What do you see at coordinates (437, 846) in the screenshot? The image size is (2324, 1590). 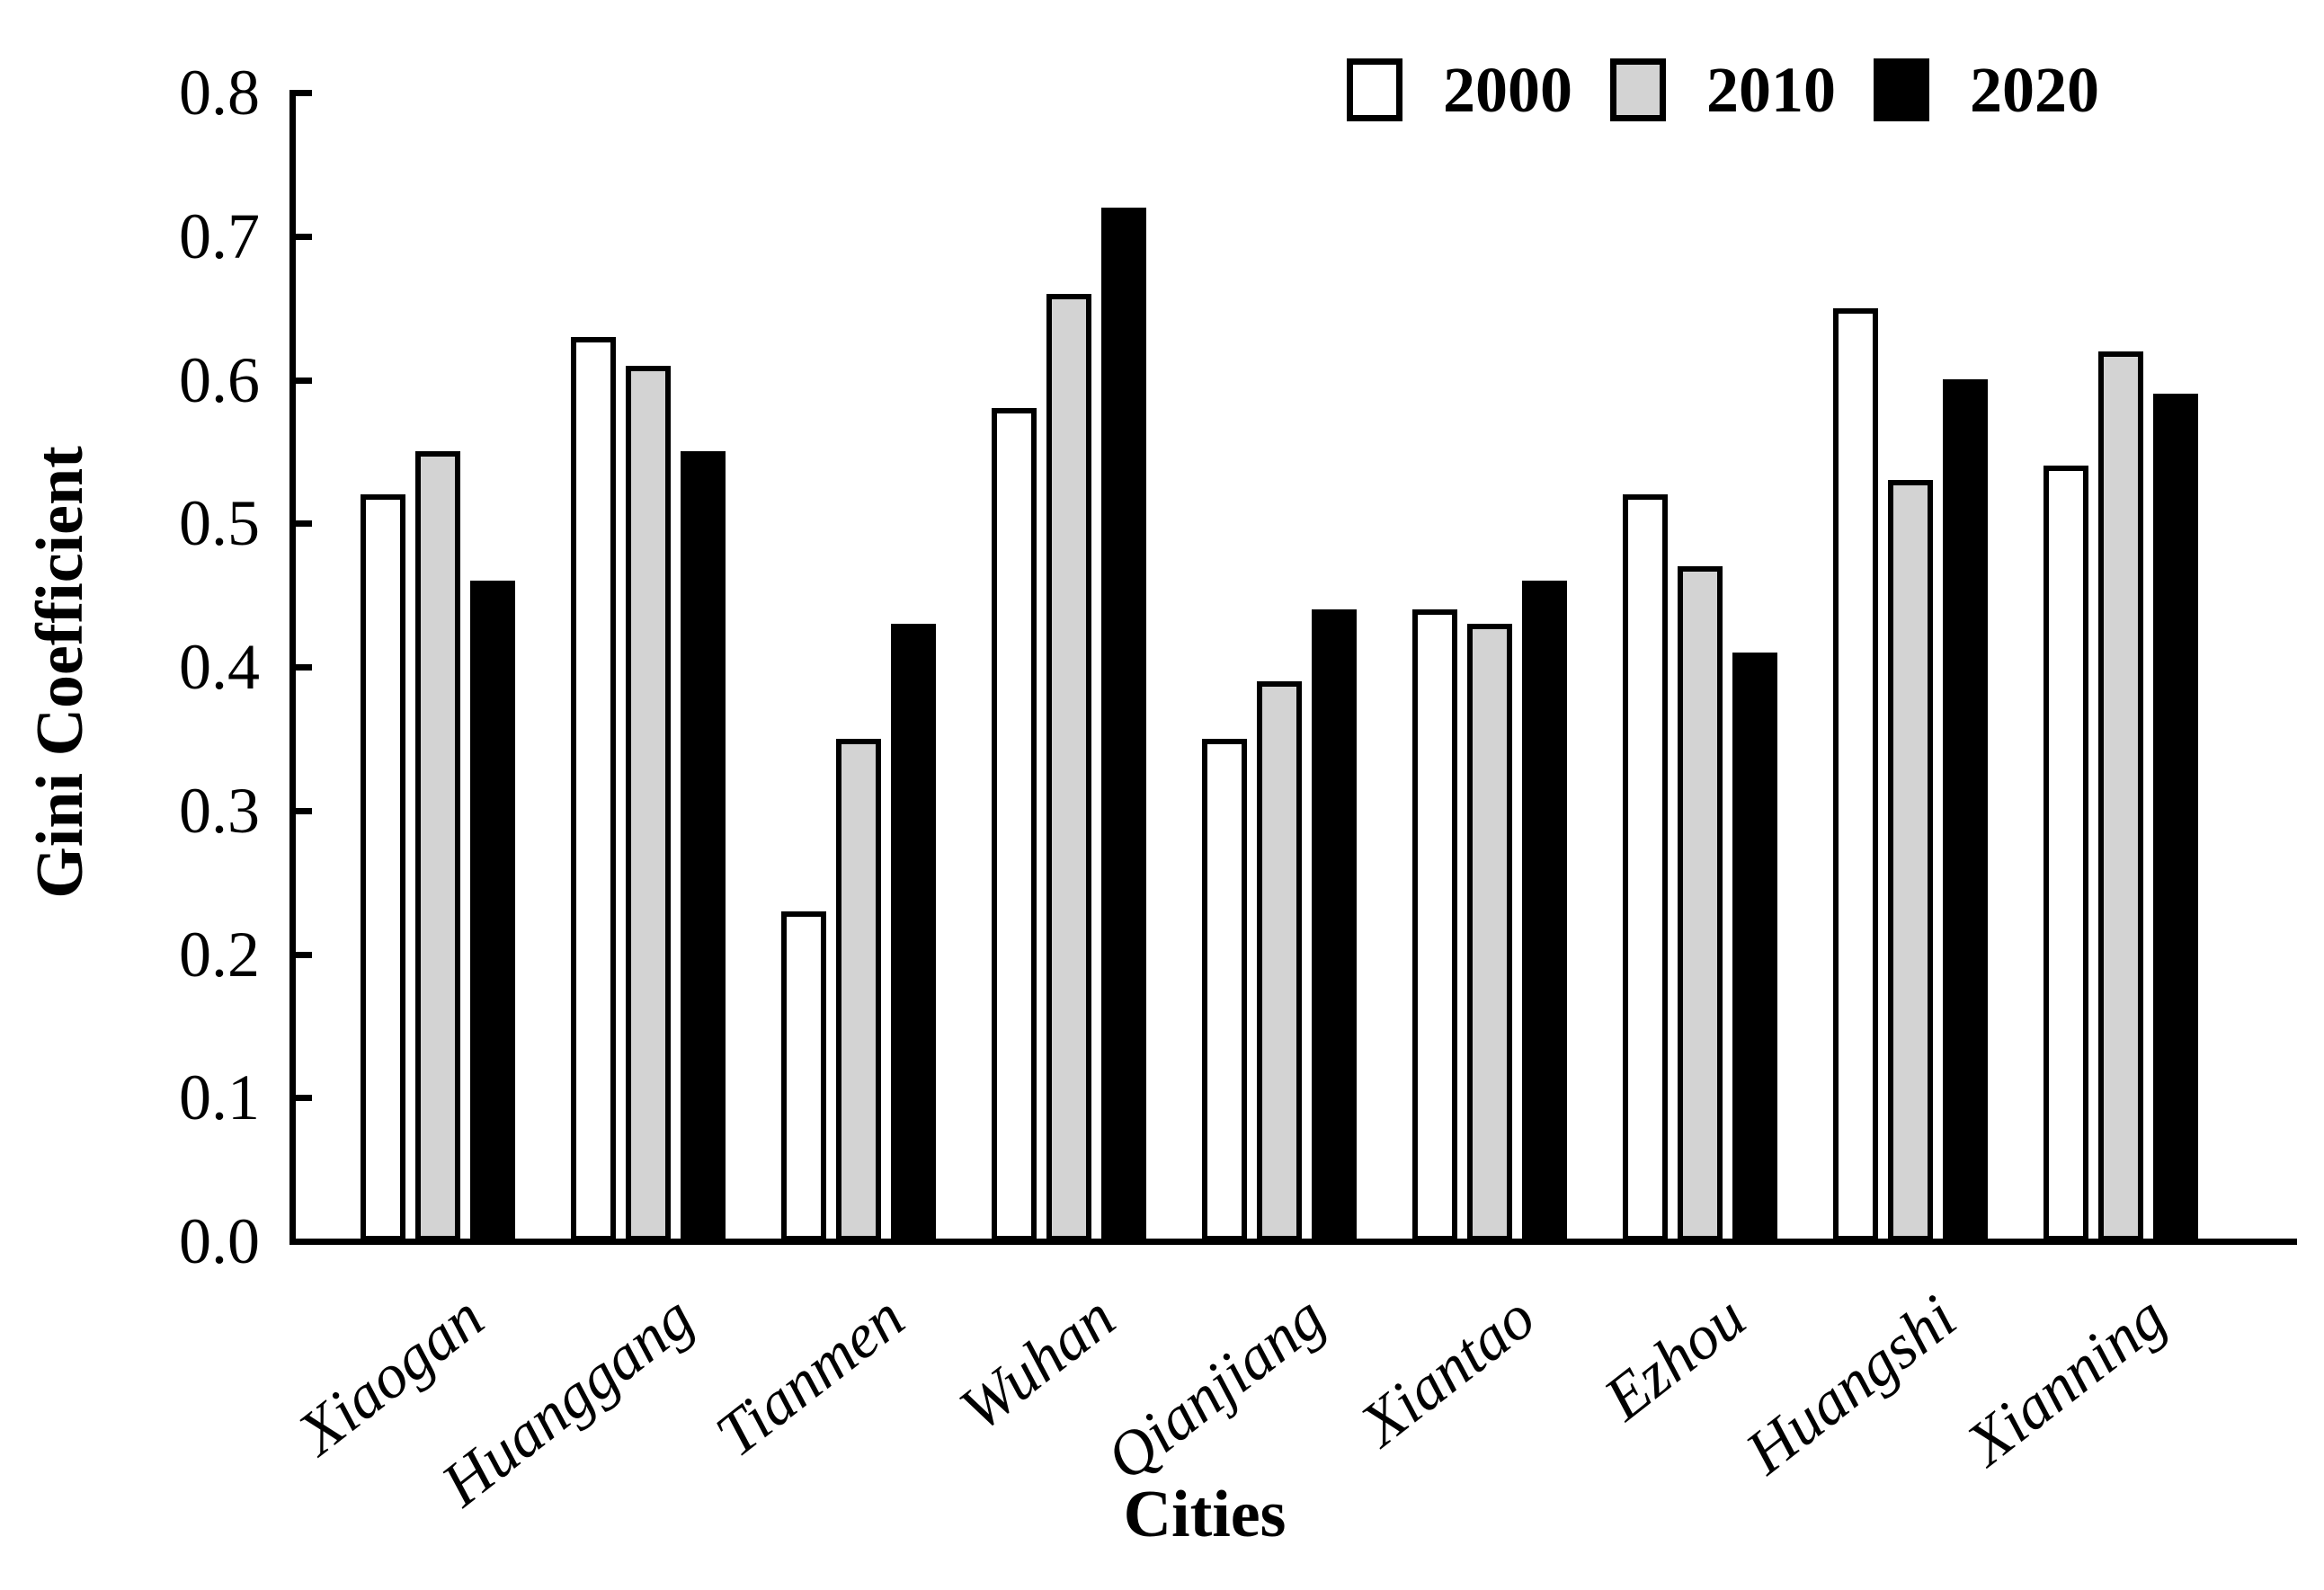 I see `bar-xiaogan-2010` at bounding box center [437, 846].